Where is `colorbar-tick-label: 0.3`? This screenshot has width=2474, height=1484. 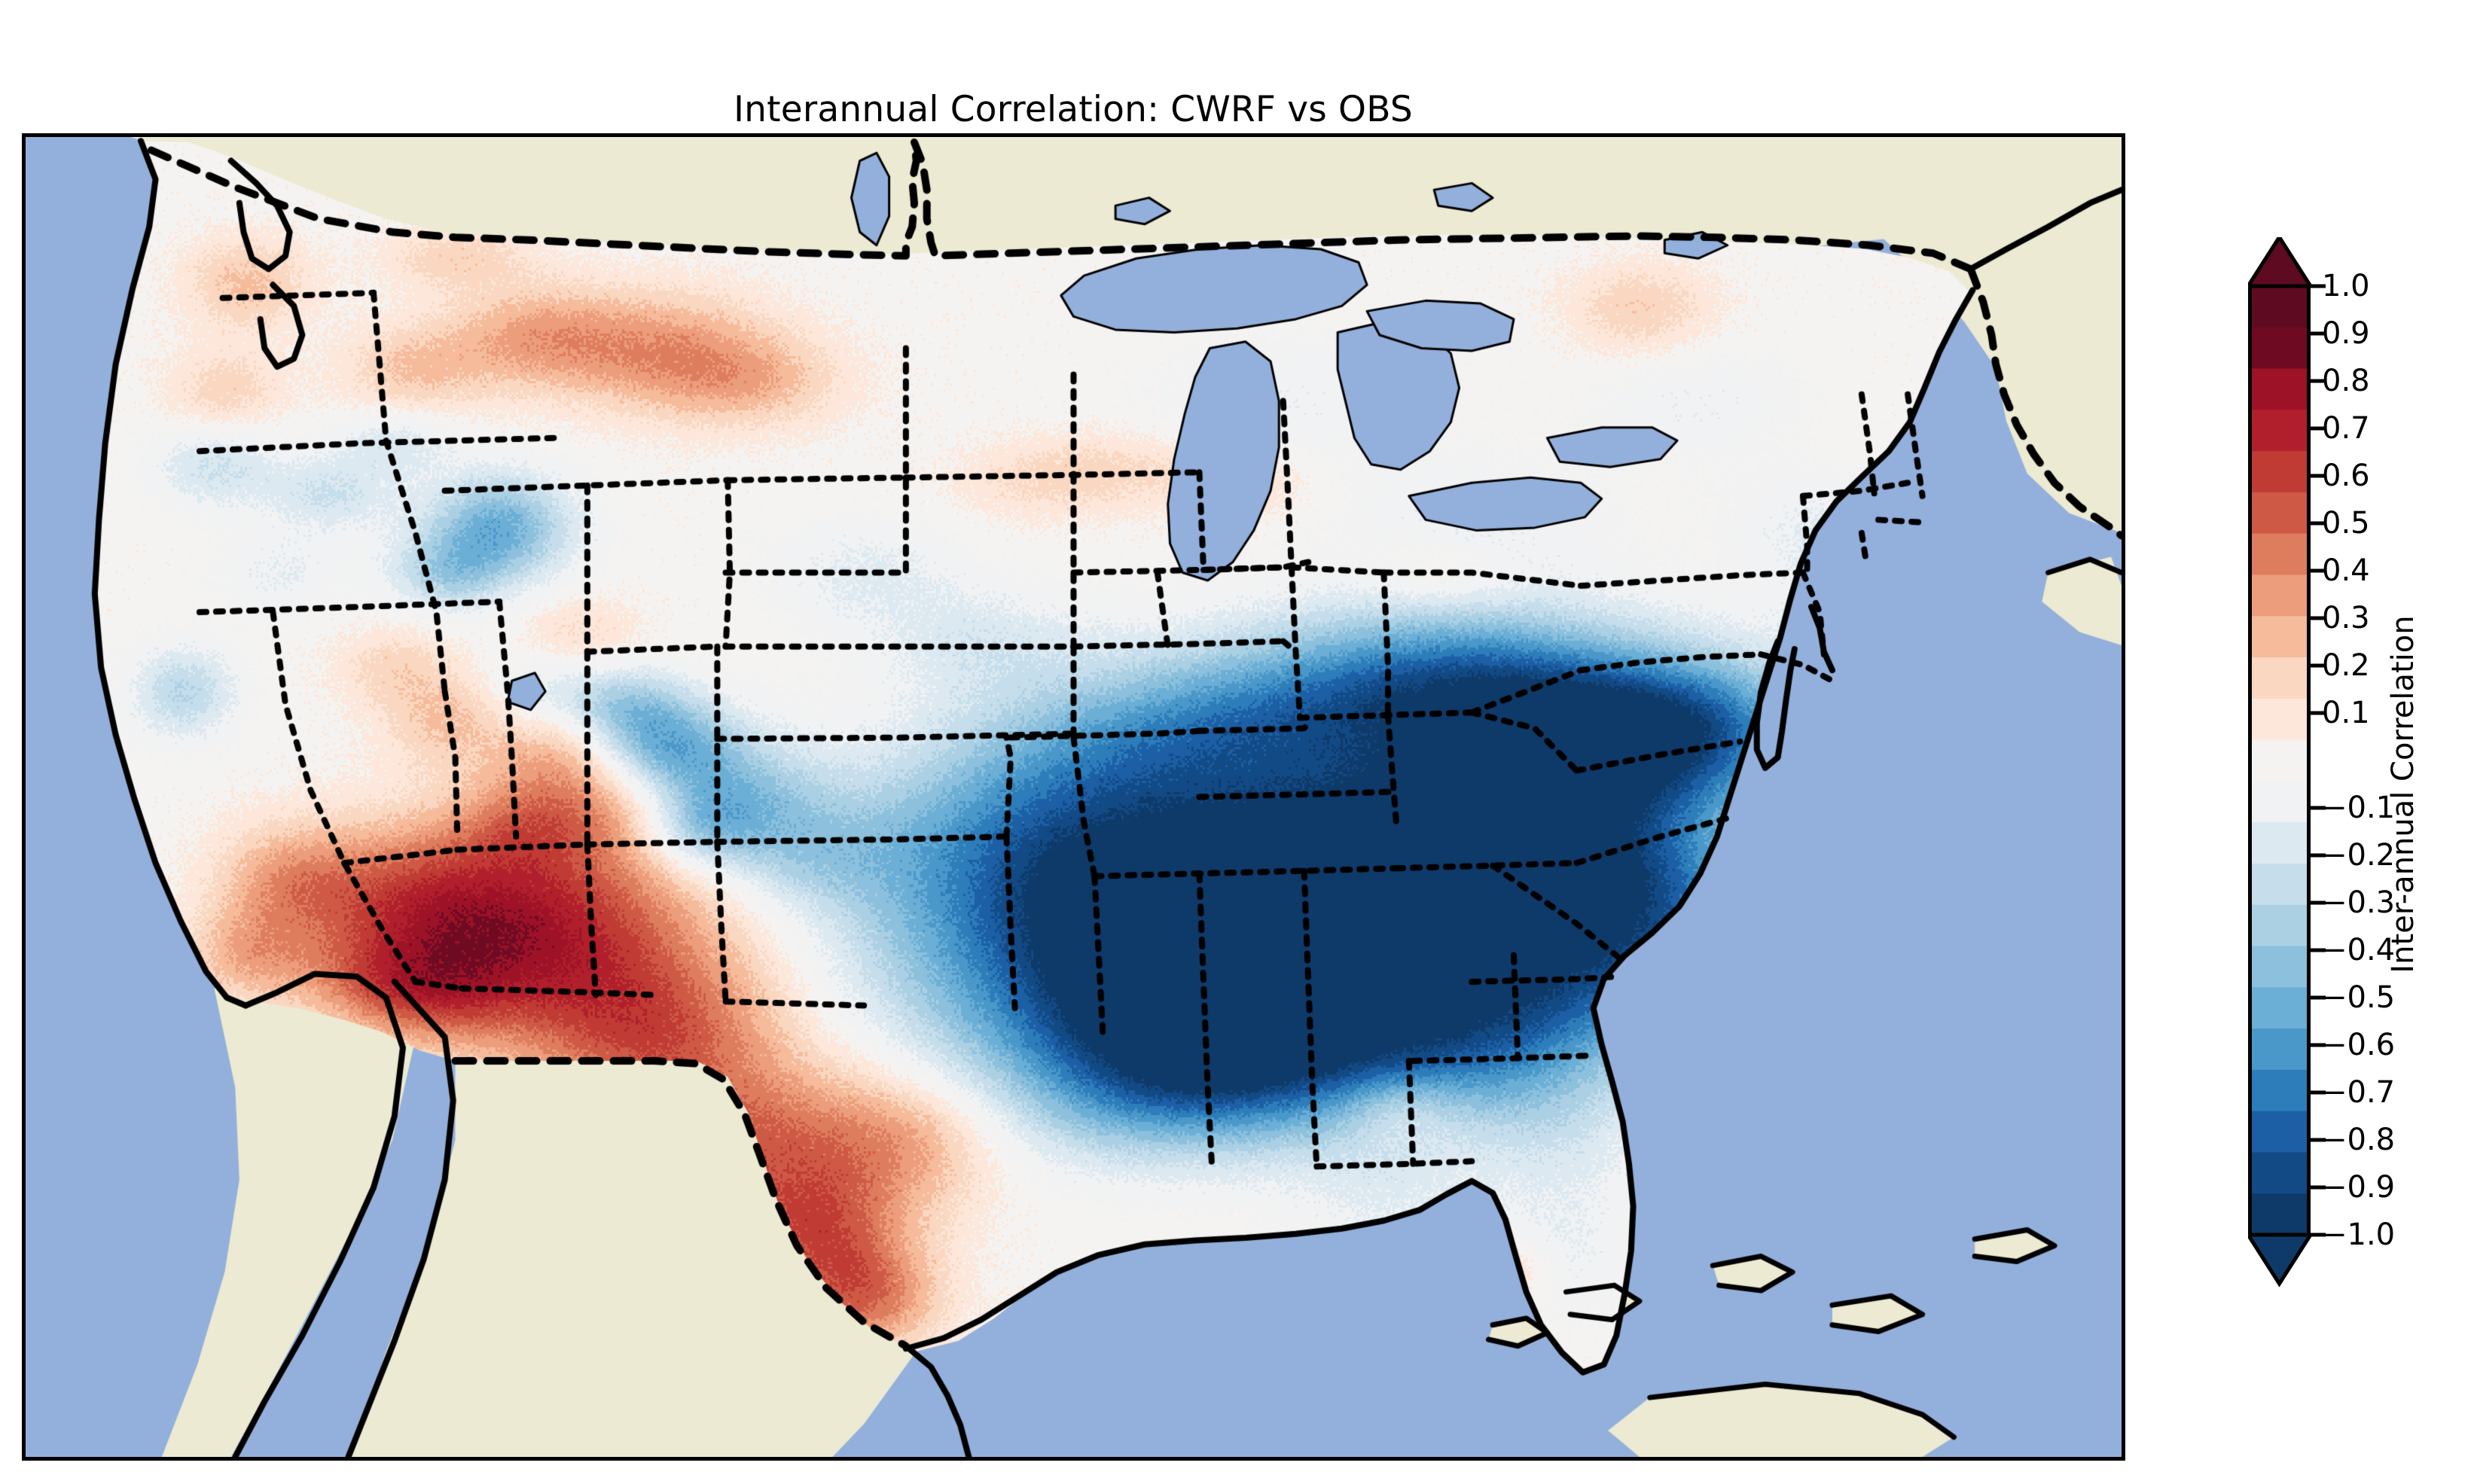 colorbar-tick-label: 0.3 is located at coordinates (2346, 618).